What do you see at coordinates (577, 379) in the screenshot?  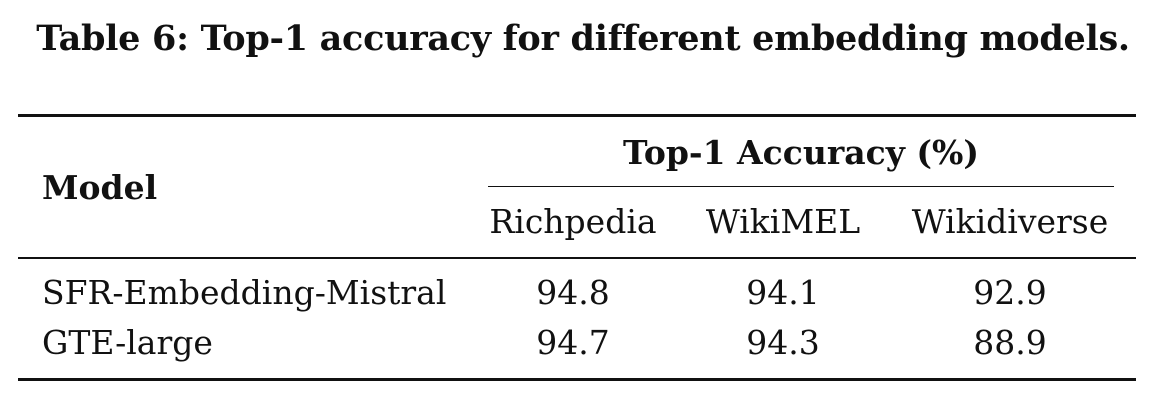 I see `bottom-rule` at bounding box center [577, 379].